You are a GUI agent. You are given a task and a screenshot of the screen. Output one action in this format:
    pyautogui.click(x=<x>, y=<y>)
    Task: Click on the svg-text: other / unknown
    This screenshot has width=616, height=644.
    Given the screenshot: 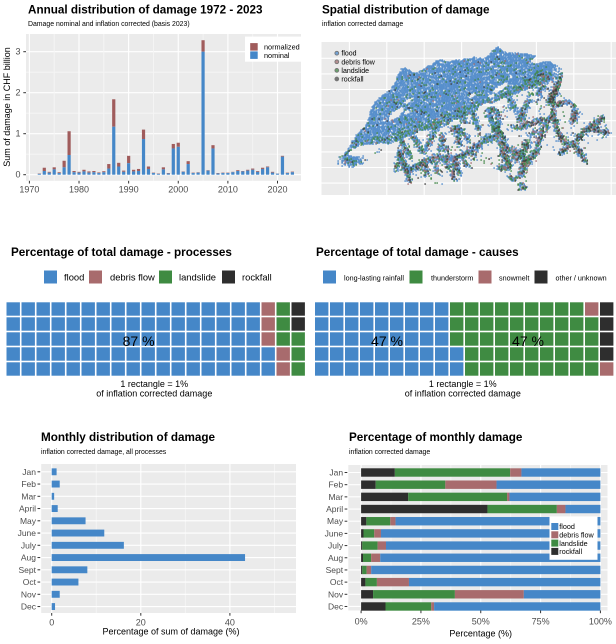 What is the action you would take?
    pyautogui.click(x=581, y=277)
    